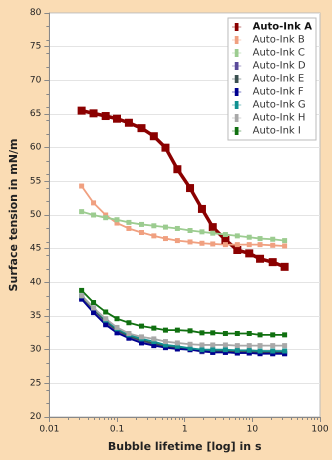  What do you see at coordinates (36, 316) in the screenshot?
I see `y-tick-label: 35` at bounding box center [36, 316].